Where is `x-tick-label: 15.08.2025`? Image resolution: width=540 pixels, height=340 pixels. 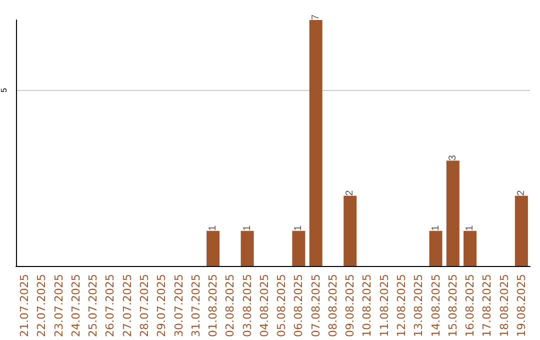 x-tick-label: 15.08.2025 is located at coordinates (453, 306).